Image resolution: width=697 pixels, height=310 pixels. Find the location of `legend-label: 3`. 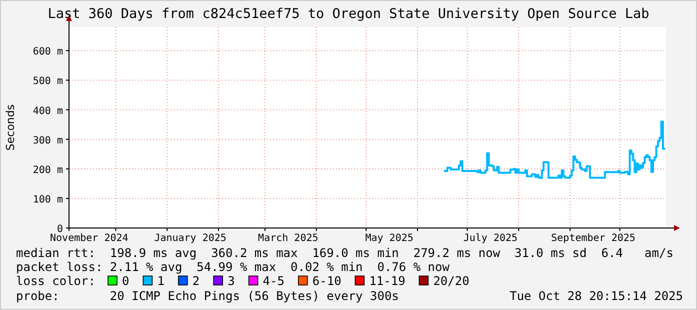

legend-label: 3 is located at coordinates (231, 281).